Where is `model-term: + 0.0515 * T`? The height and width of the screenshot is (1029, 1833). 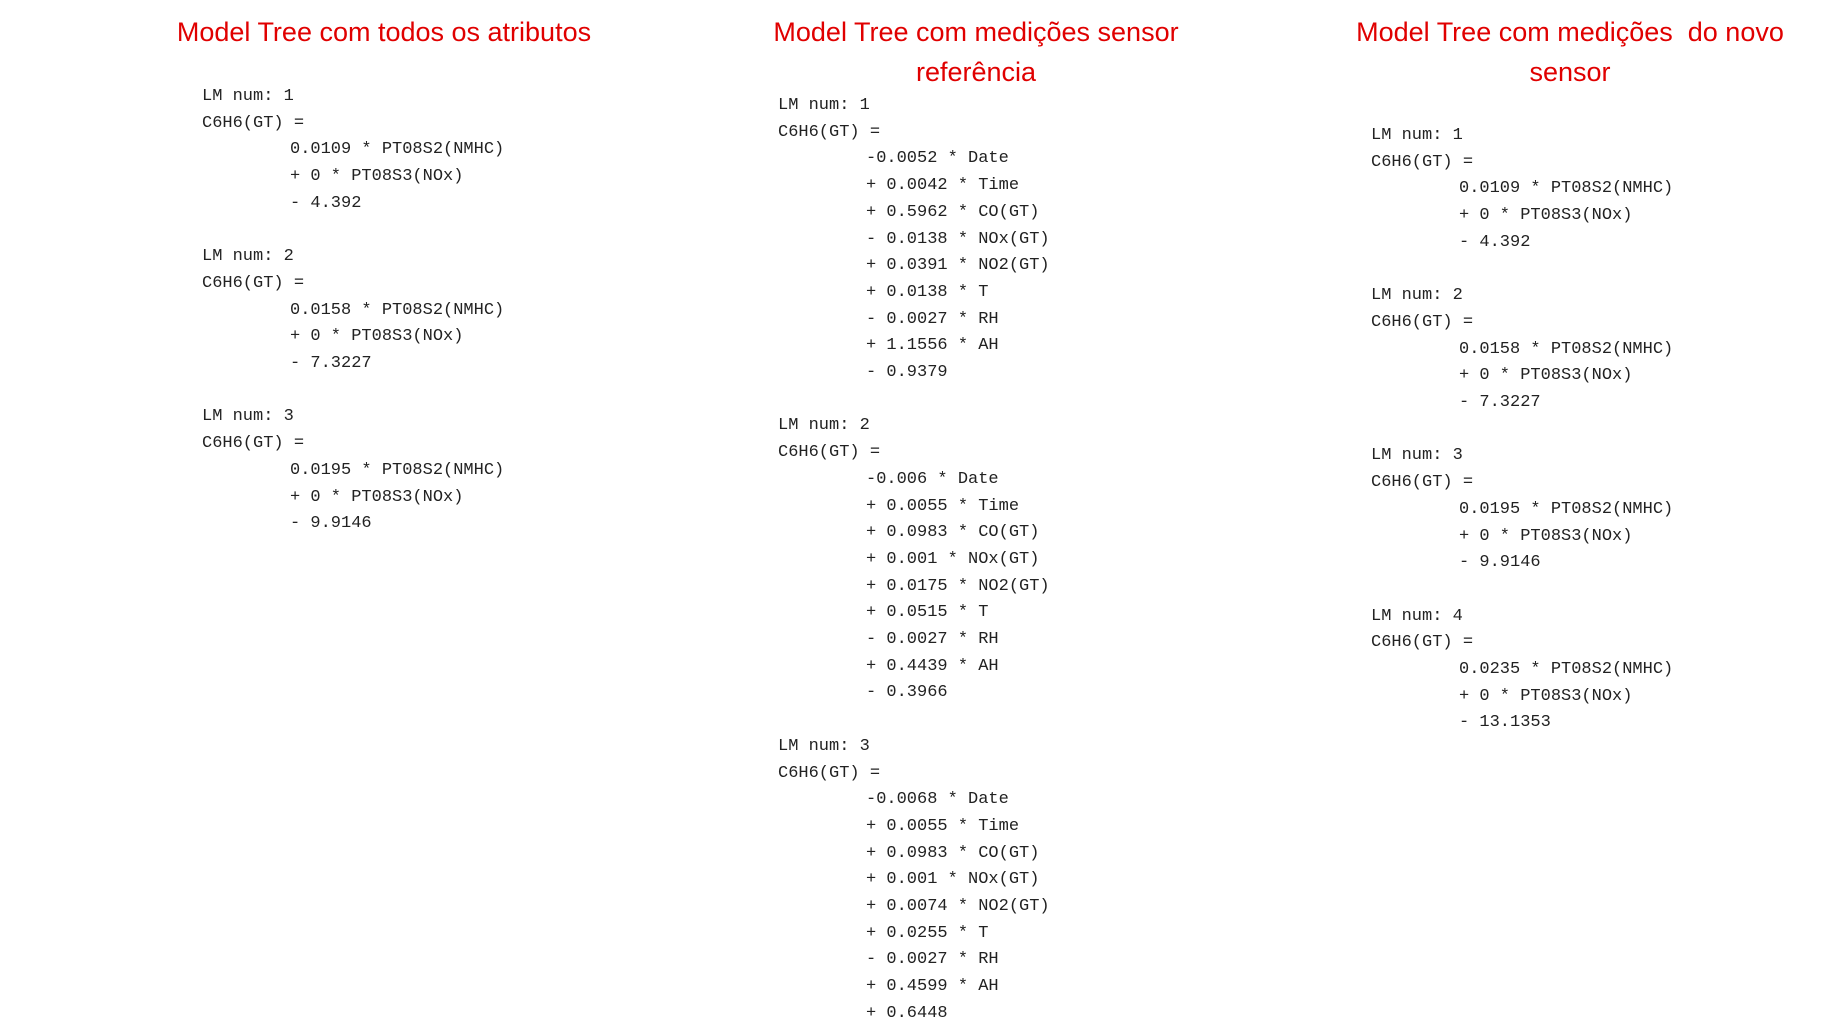
model-term: + 0.0515 * T is located at coordinates (927, 613).